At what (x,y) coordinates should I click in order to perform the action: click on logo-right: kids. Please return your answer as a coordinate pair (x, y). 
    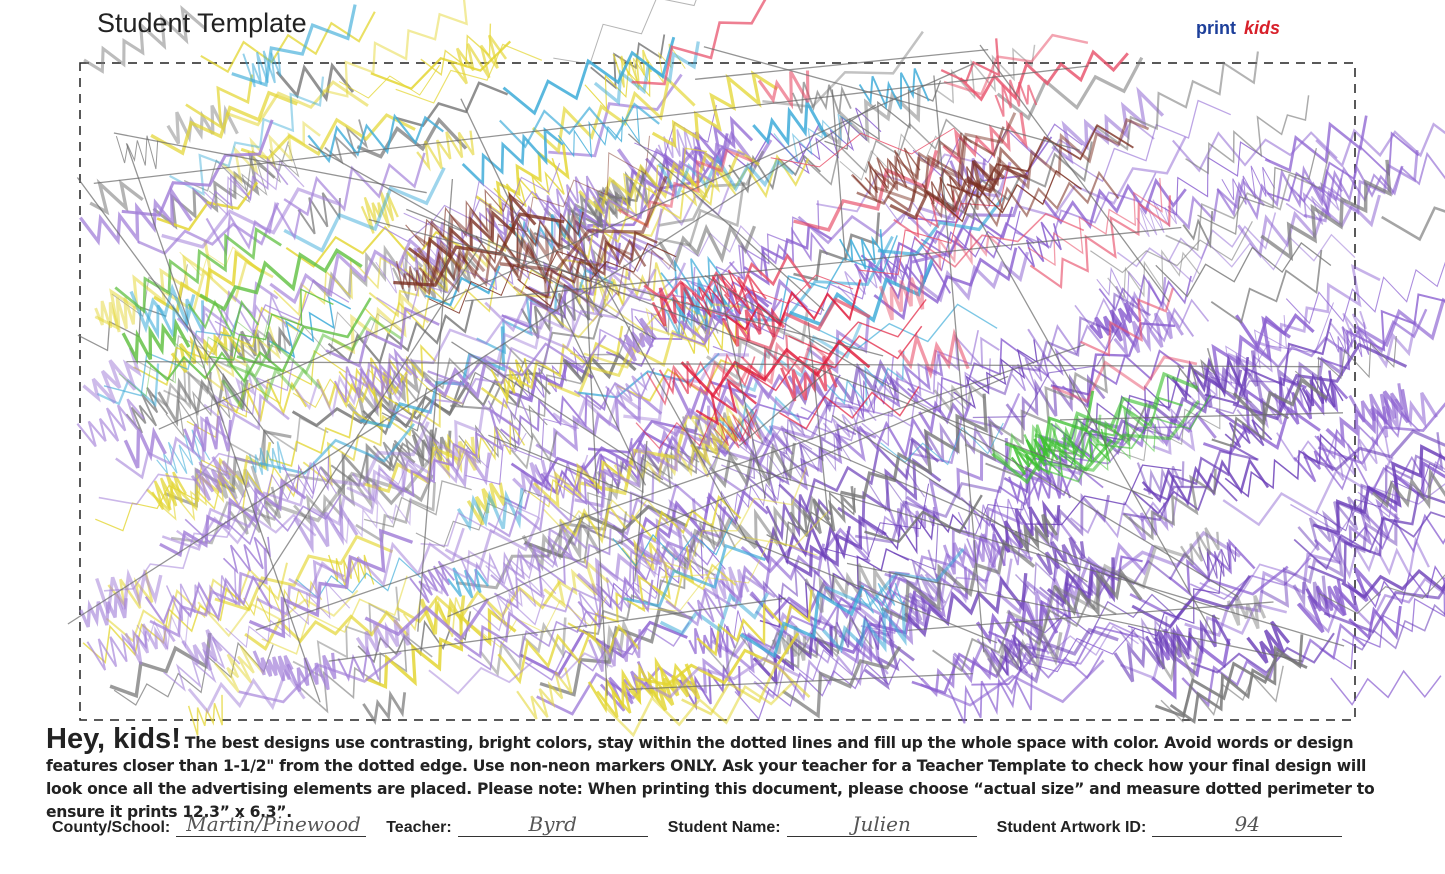
    Looking at the image, I should click on (1262, 28).